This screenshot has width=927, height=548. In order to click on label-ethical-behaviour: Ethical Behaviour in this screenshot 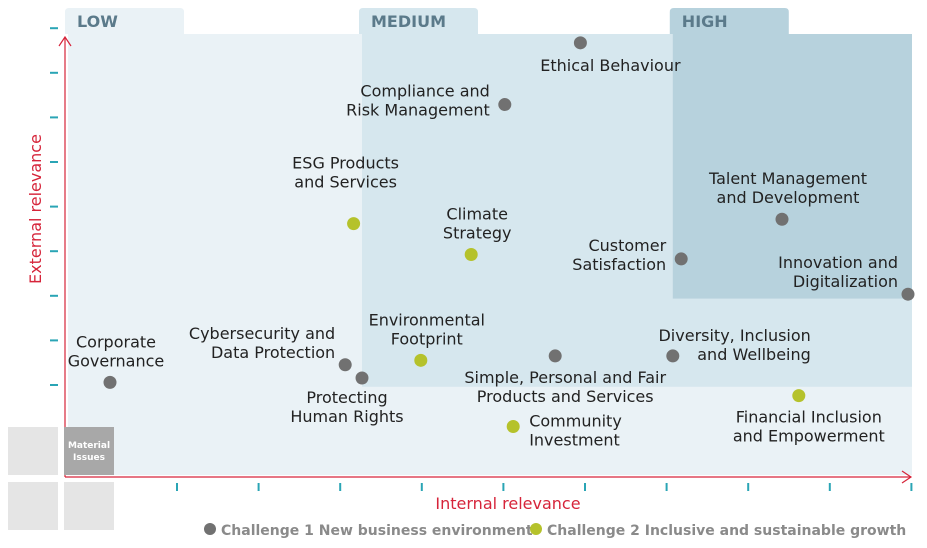, I will do `click(610, 65)`.